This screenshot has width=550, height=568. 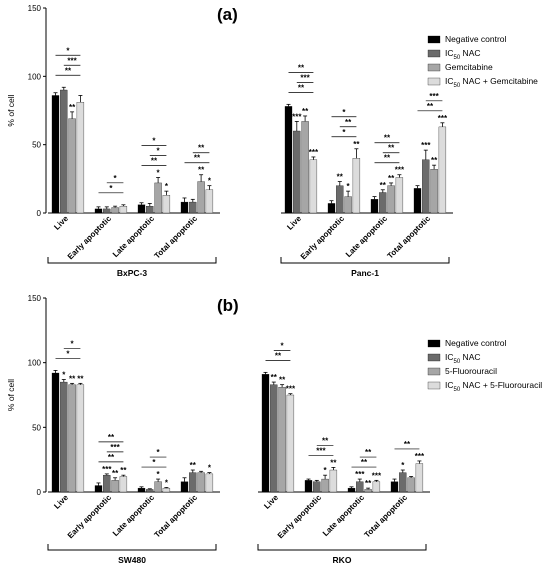 What do you see at coordinates (36, 145) in the screenshot?
I see `y-tick-label: 50` at bounding box center [36, 145].